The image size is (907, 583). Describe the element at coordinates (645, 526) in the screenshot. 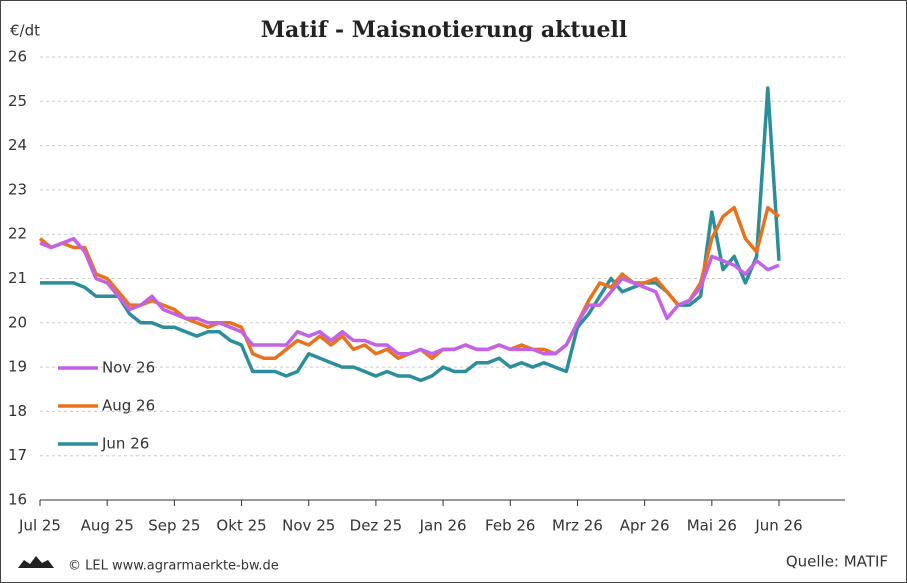

I see `x-tick-label: Apr 26` at that location.